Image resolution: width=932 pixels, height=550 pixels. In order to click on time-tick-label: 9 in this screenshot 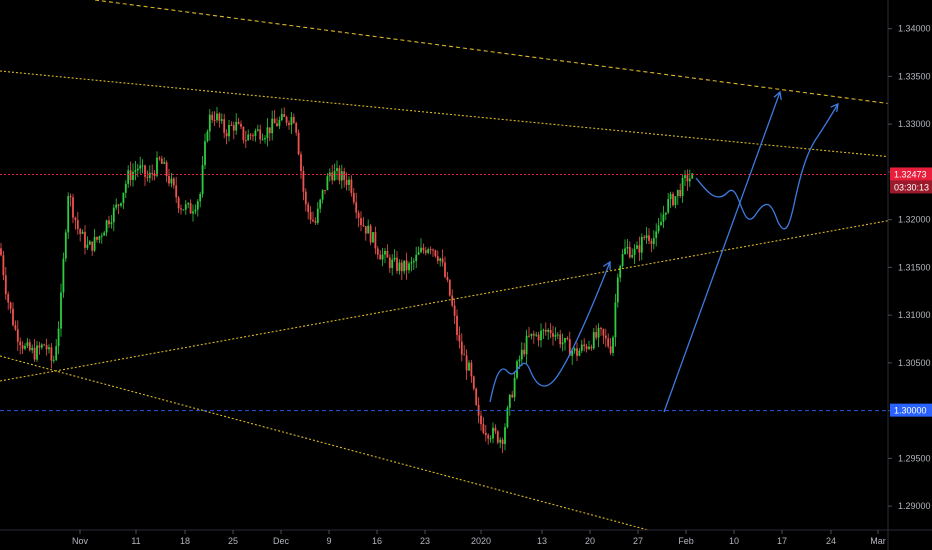, I will do `click(328, 541)`.